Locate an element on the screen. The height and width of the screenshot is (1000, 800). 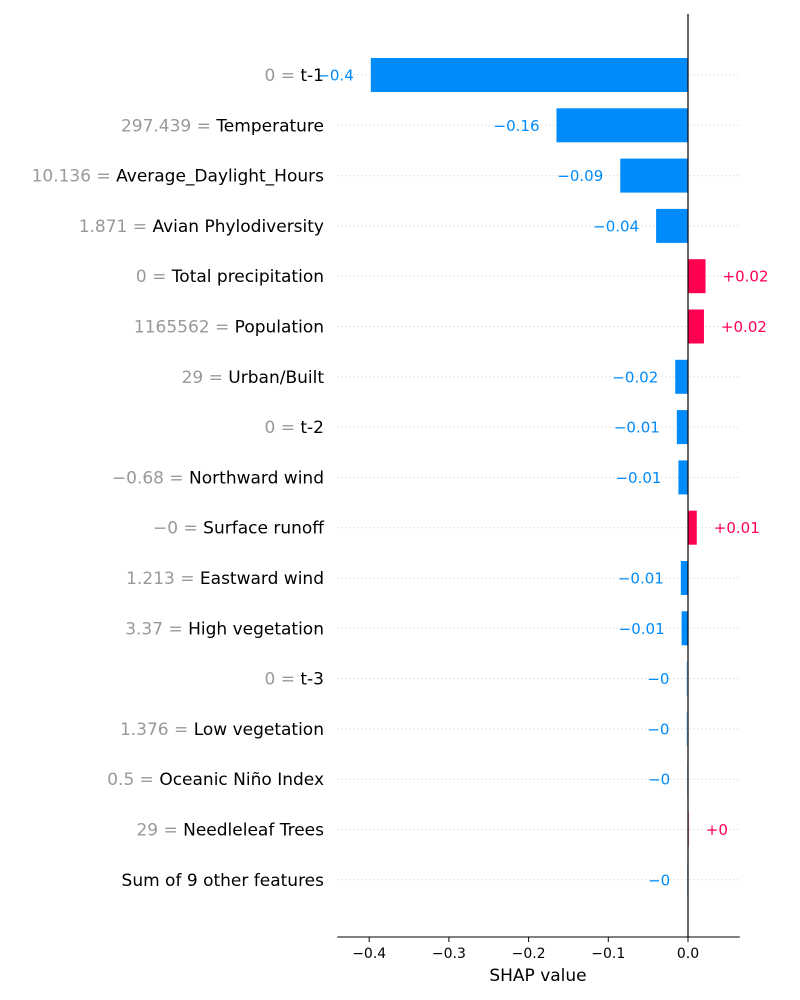
feature-name: t-3 is located at coordinates (312, 680).